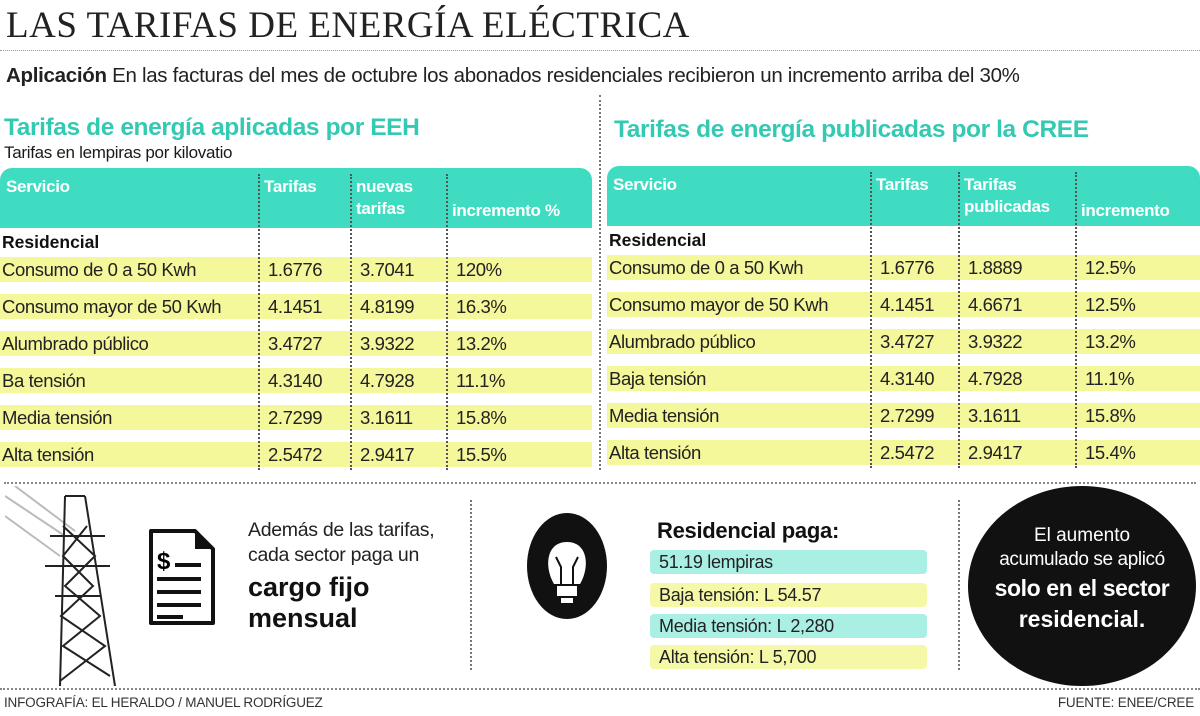 This screenshot has width=1200, height=716. I want to click on tariff-value: 3.4727, so click(295, 343).